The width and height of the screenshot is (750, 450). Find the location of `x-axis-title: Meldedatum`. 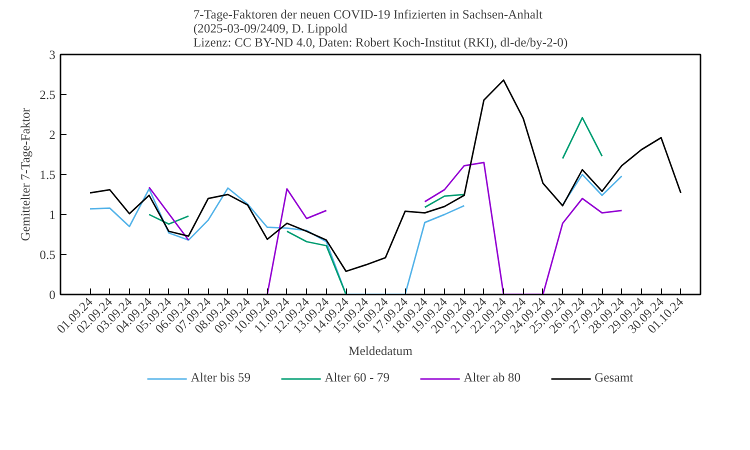

x-axis-title: Meldedatum is located at coordinates (380, 351).